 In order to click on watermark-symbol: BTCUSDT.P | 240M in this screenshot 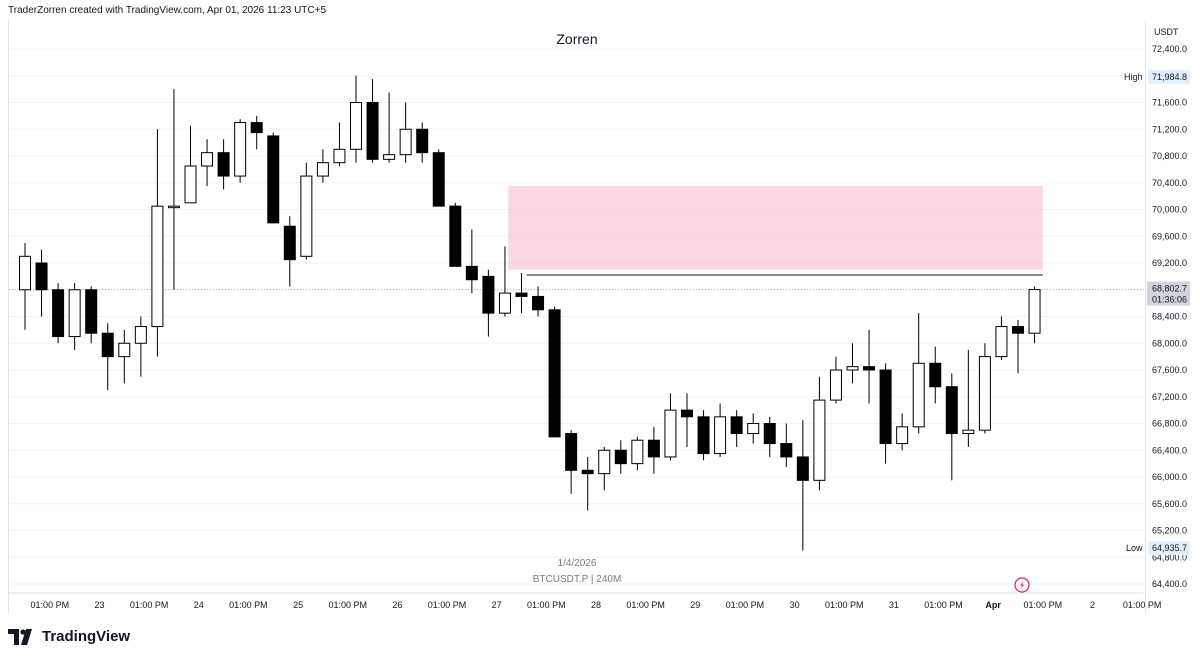, I will do `click(577, 579)`.